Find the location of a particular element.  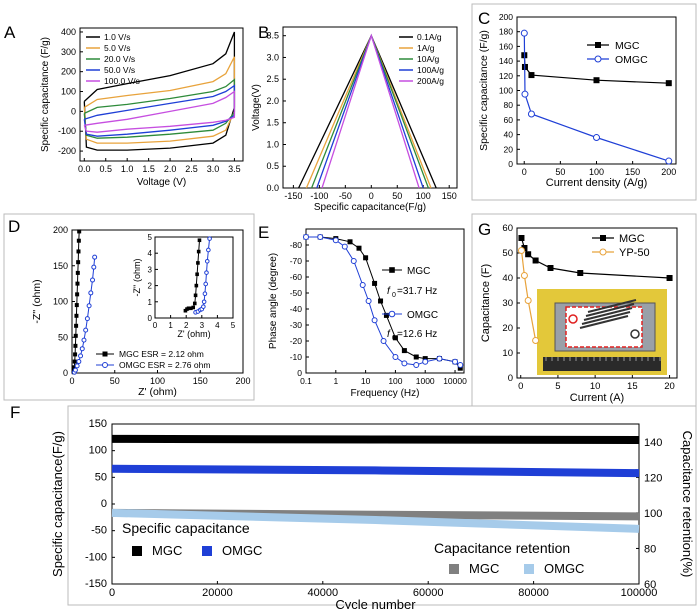

x-tick-label: -50 is located at coordinates (345, 196).